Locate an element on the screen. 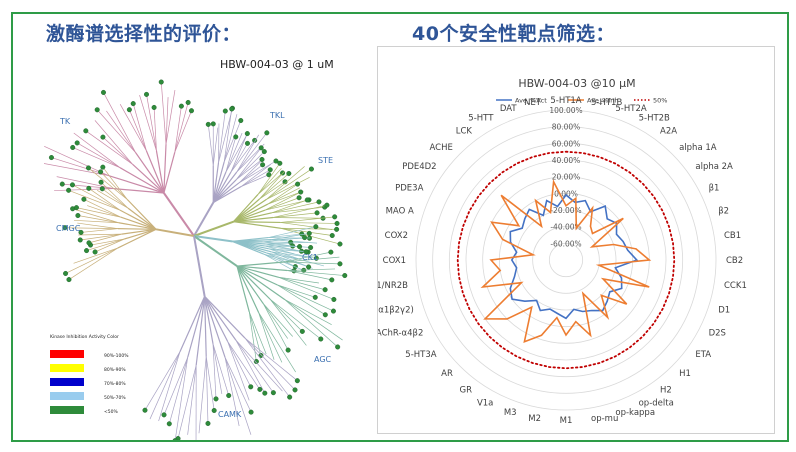 The width and height of the screenshot is (796, 452). radar-category-label: CB1 is located at coordinates (732, 236).